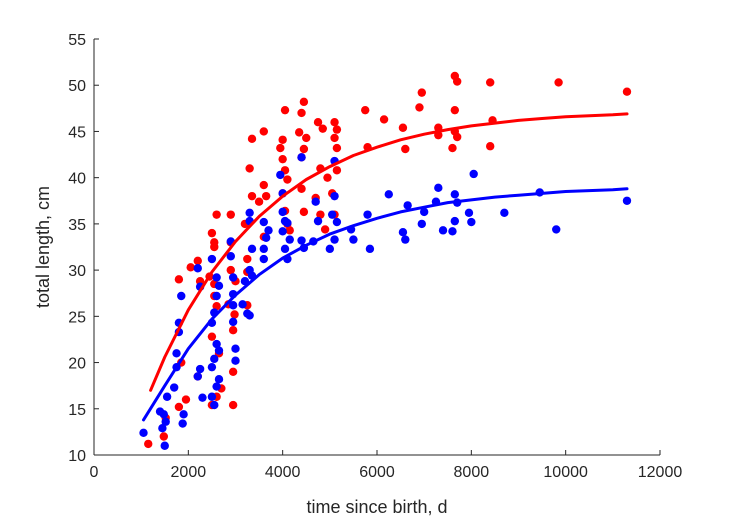 The height and width of the screenshot is (521, 729). What do you see at coordinates (83, 248) in the screenshot?
I see `y-ticks: 10 15 20 25 30 35 40 45 50 55` at bounding box center [83, 248].